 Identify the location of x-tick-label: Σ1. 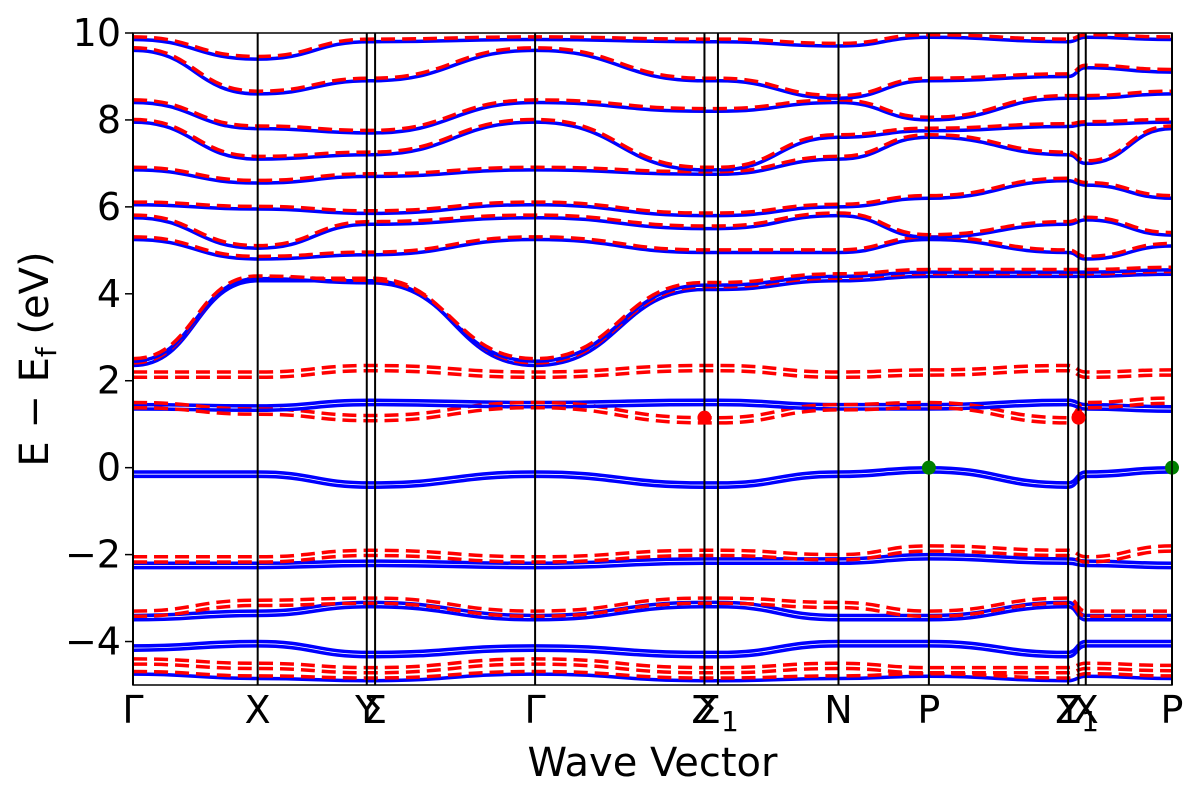
(718, 713).